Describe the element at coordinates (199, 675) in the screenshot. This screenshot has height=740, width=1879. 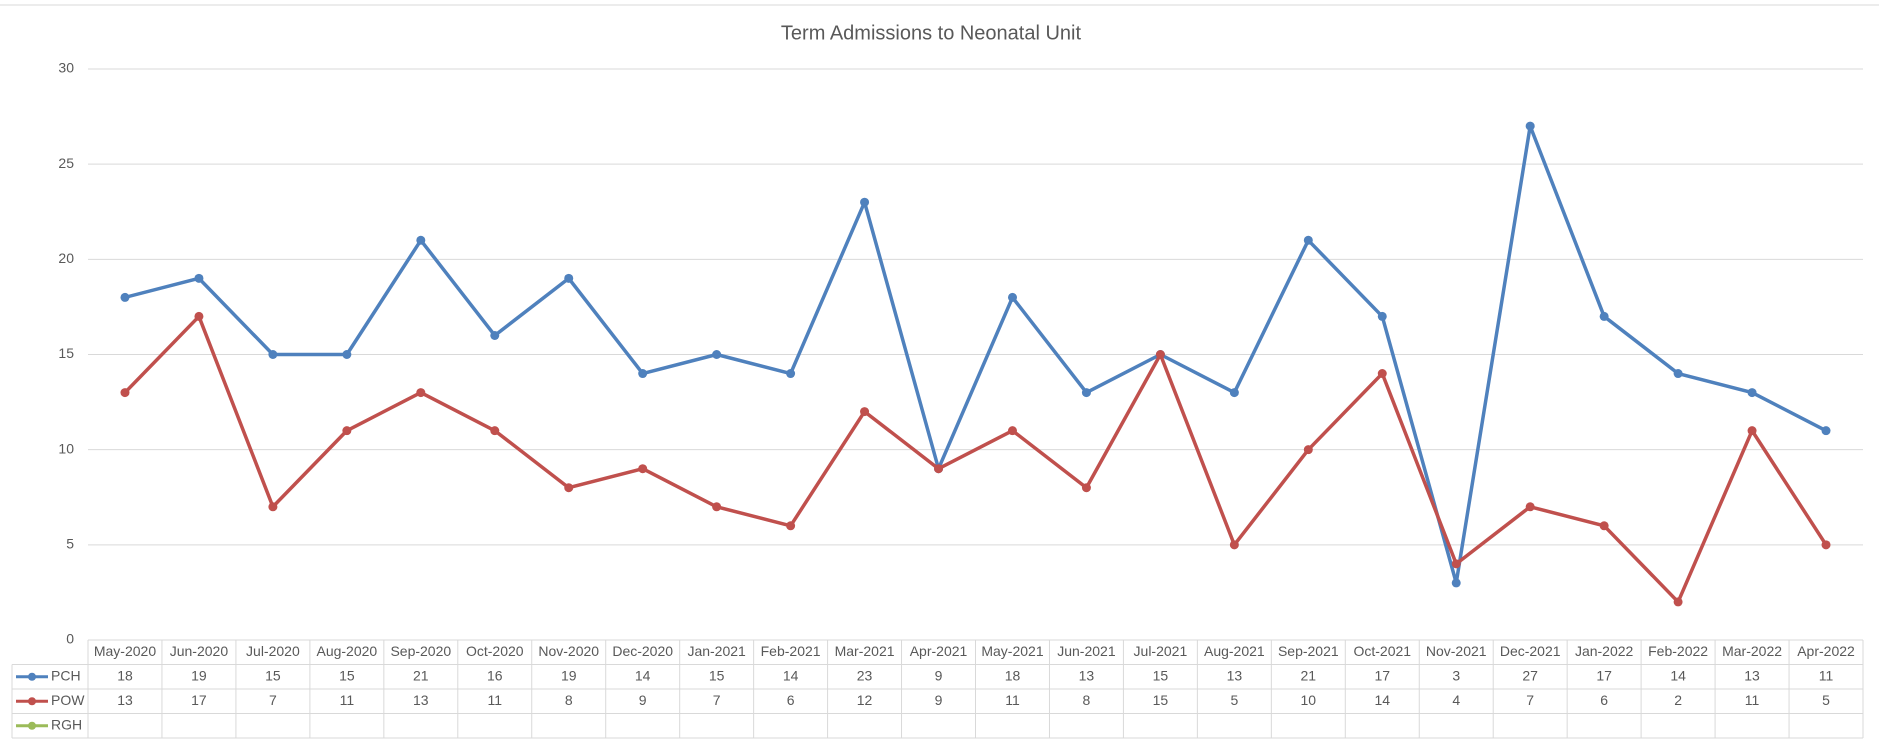
I see `table-value: 19` at that location.